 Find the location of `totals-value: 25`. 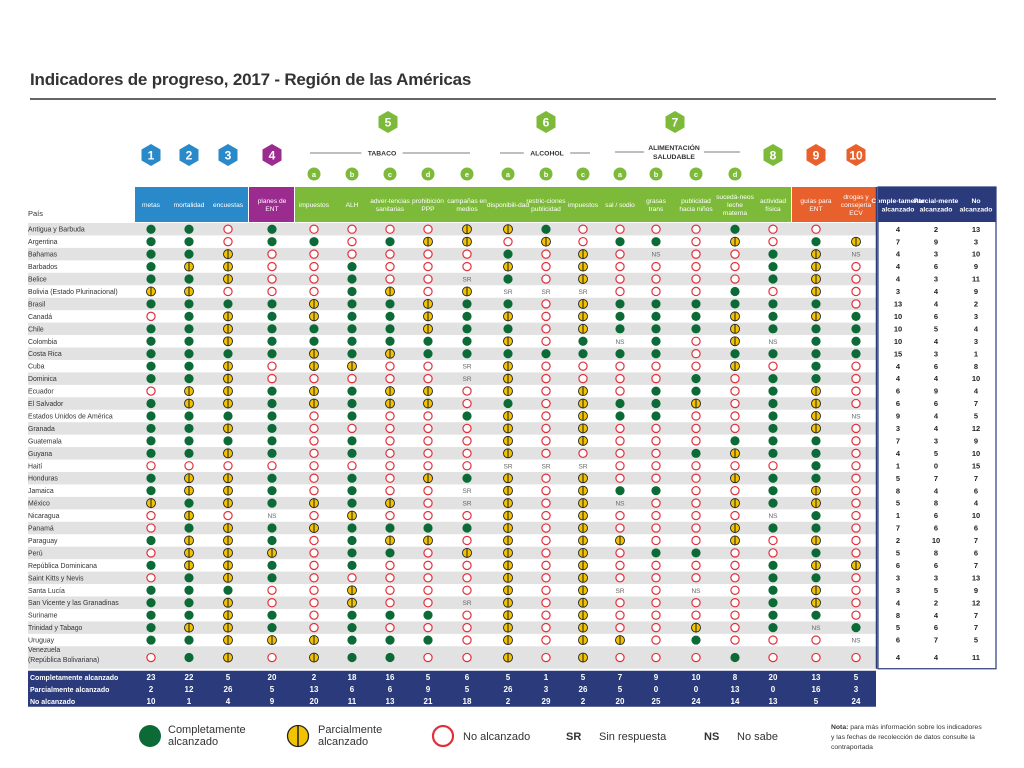

totals-value: 25 is located at coordinates (656, 701).